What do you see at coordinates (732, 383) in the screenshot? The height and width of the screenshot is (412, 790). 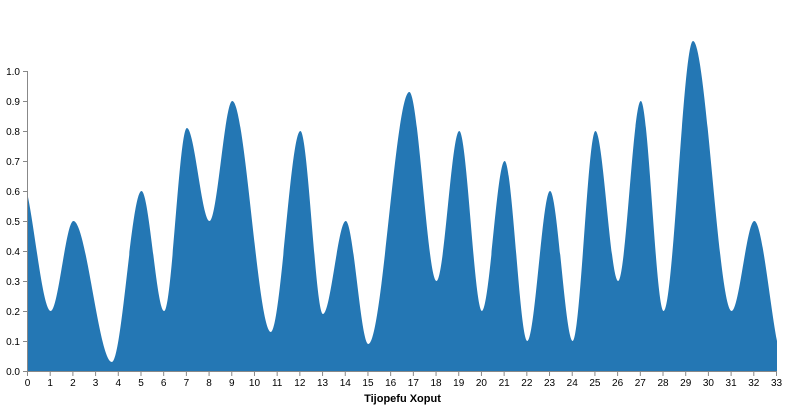 I see `x-tick-label: 31` at bounding box center [732, 383].